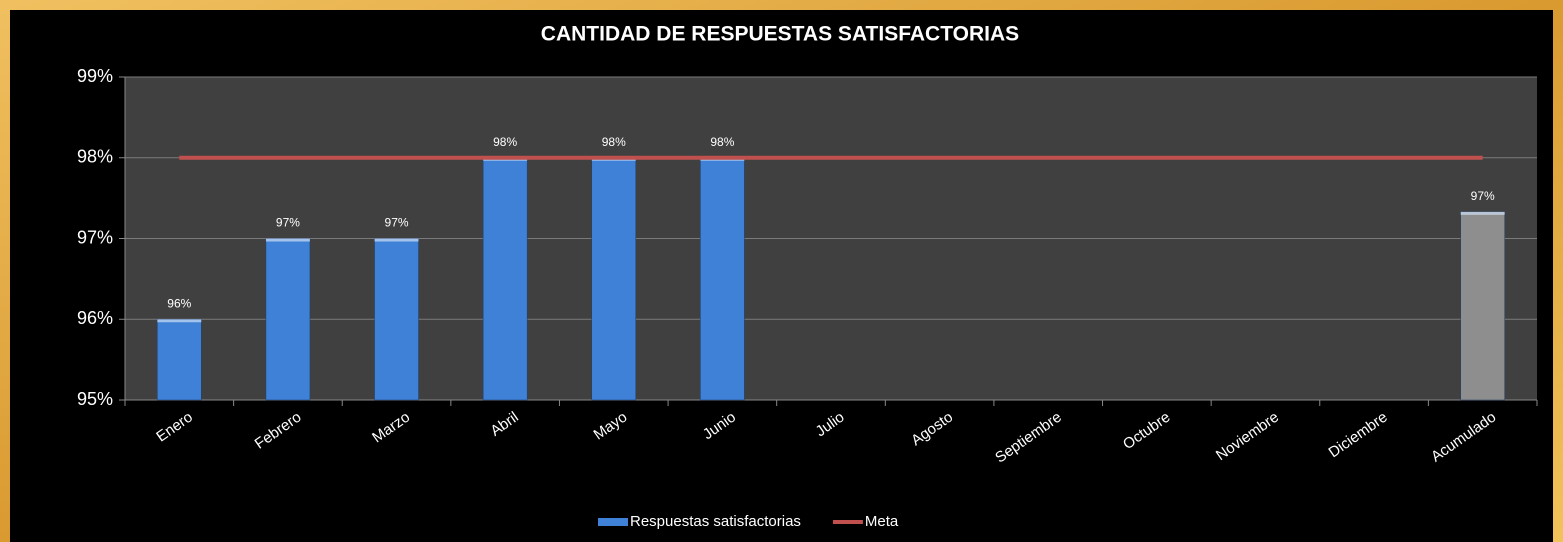 This screenshot has width=1563, height=542. What do you see at coordinates (95, 237) in the screenshot?
I see `y-tick-label: 97%` at bounding box center [95, 237].